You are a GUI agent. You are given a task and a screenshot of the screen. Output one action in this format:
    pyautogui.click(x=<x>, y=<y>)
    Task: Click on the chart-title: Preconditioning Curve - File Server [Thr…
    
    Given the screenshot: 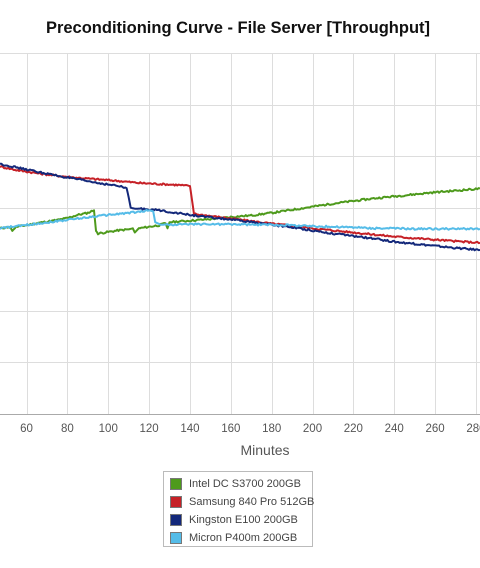 What is the action you would take?
    pyautogui.click(x=238, y=28)
    